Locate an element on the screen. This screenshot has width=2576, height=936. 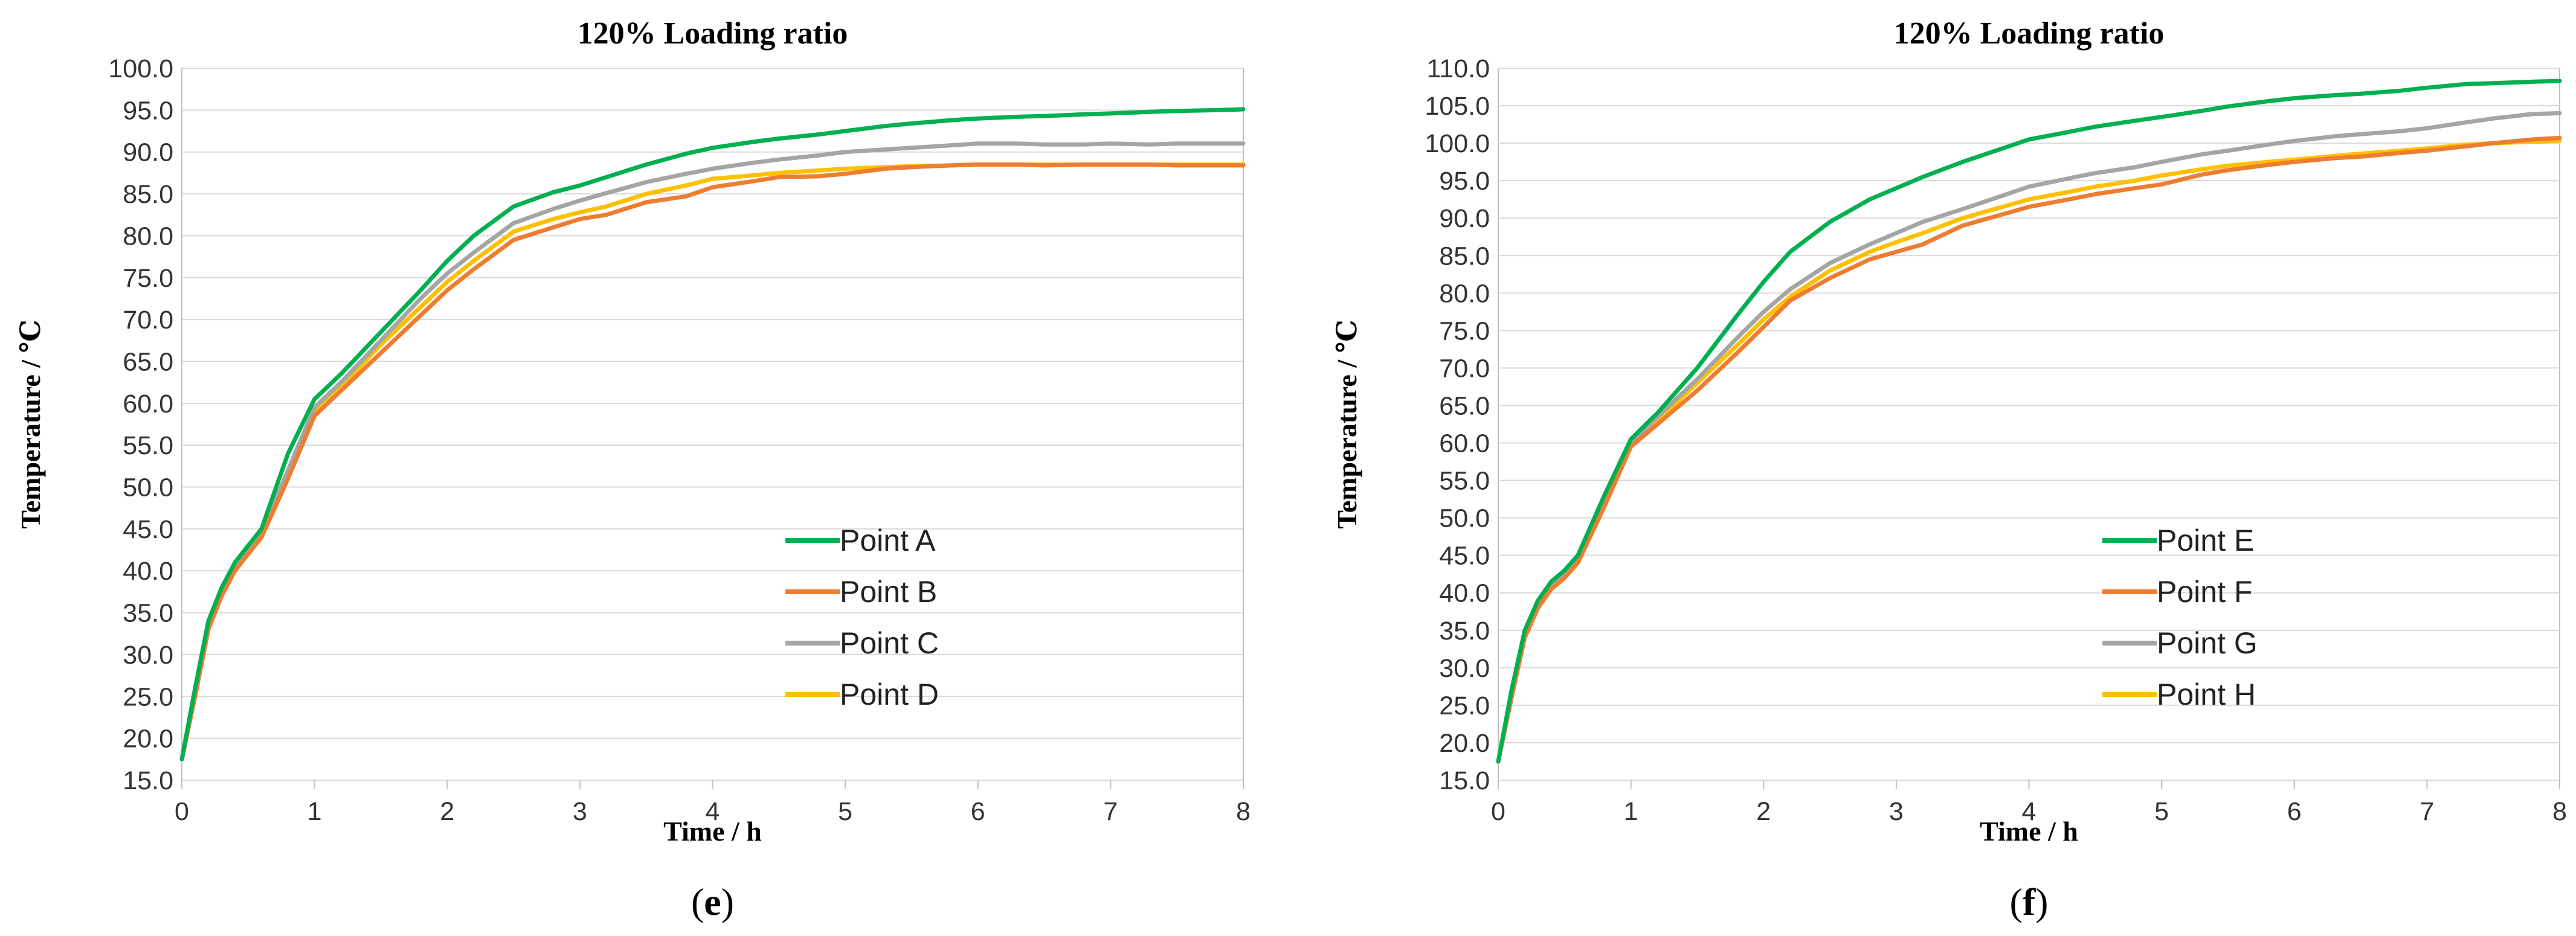
y-tick-label: 110.0 is located at coordinates (1459, 68).